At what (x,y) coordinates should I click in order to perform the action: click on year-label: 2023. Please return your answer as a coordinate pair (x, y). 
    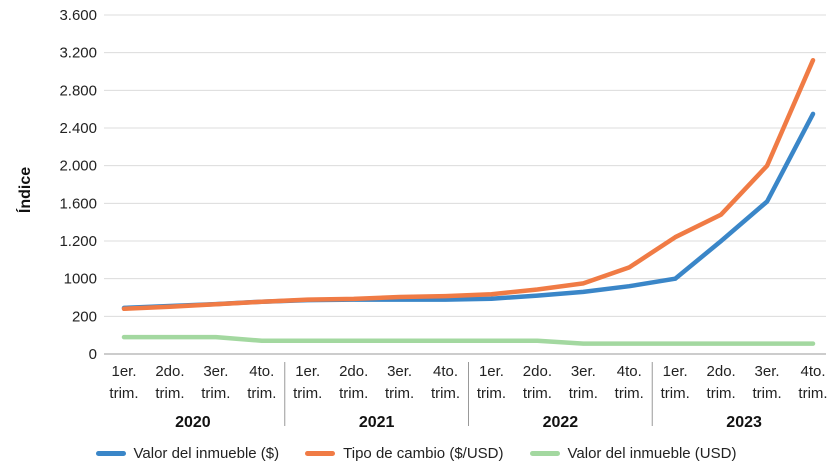
    Looking at the image, I should click on (744, 422).